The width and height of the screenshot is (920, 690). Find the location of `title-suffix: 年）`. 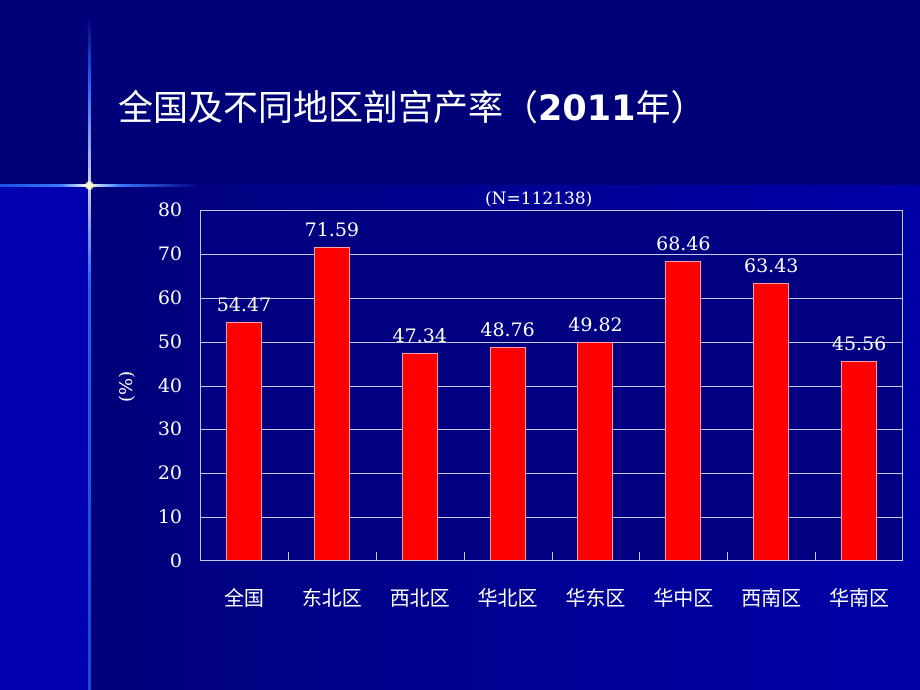

title-suffix: 年） is located at coordinates (670, 109).